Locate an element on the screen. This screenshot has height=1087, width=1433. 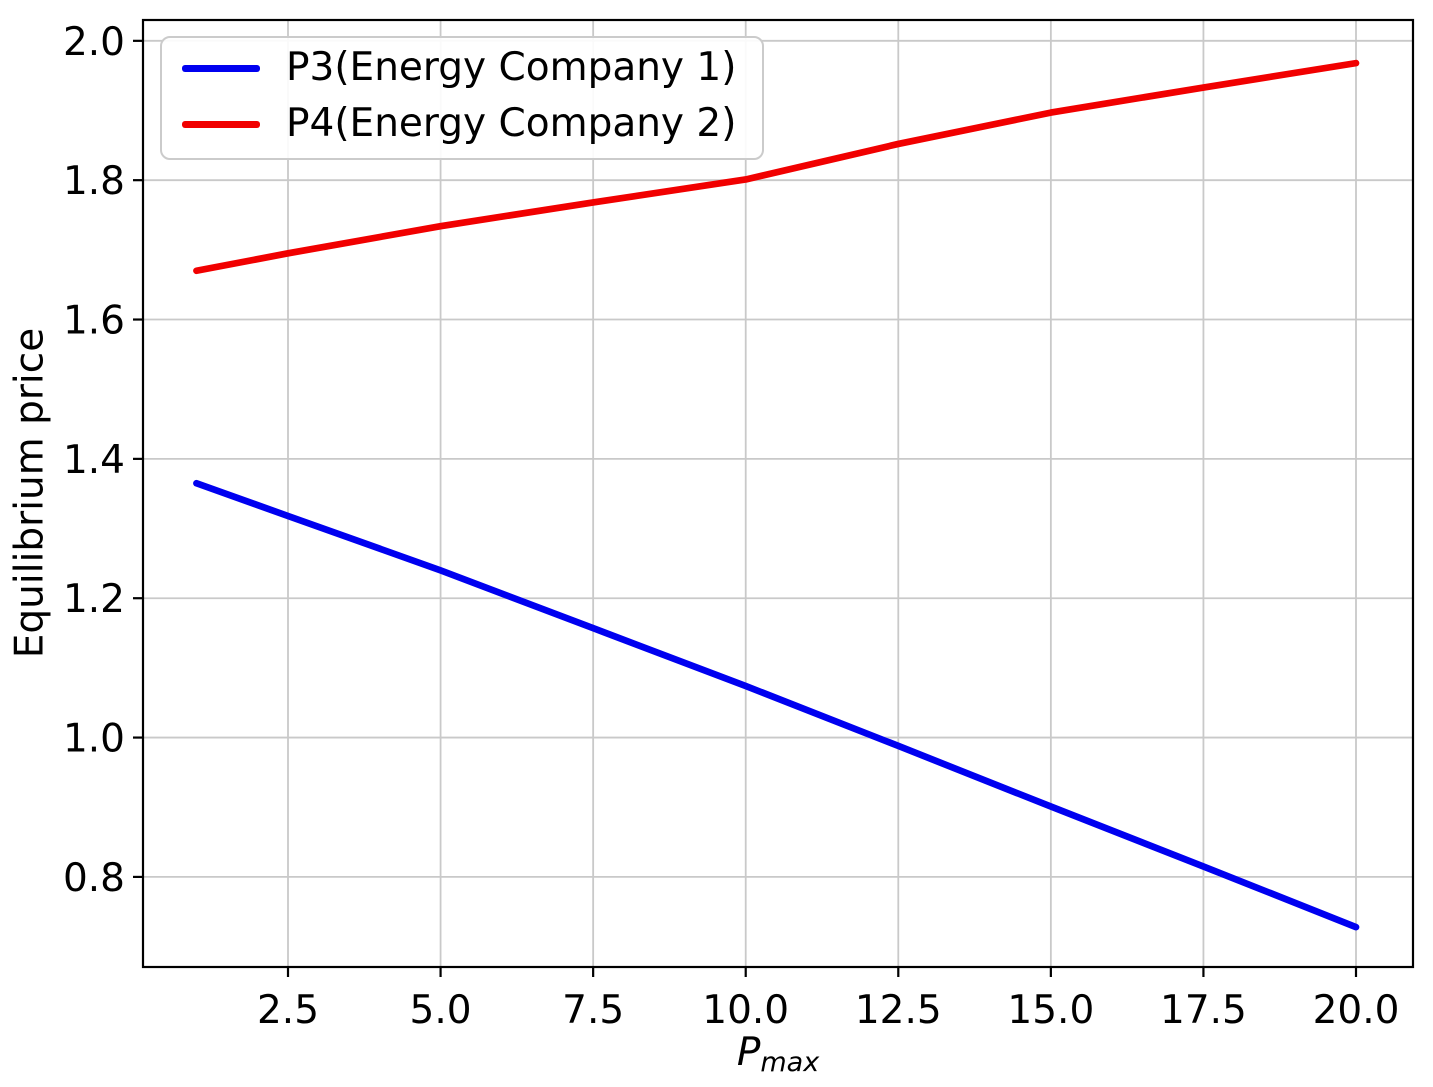
x-axis-label: Pmax is located at coordinates (778, 1054).